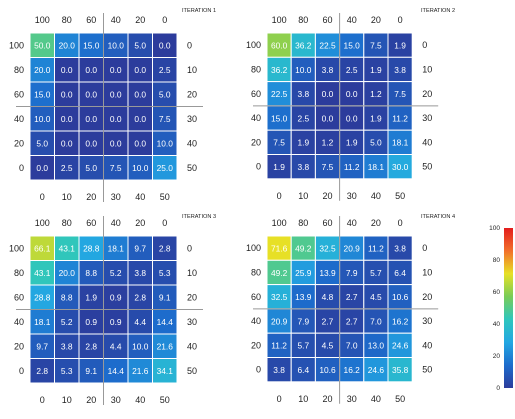 The width and height of the screenshot is (515, 419). What do you see at coordinates (400, 94) in the screenshot?
I see `cell-value-label: 7.5` at bounding box center [400, 94].